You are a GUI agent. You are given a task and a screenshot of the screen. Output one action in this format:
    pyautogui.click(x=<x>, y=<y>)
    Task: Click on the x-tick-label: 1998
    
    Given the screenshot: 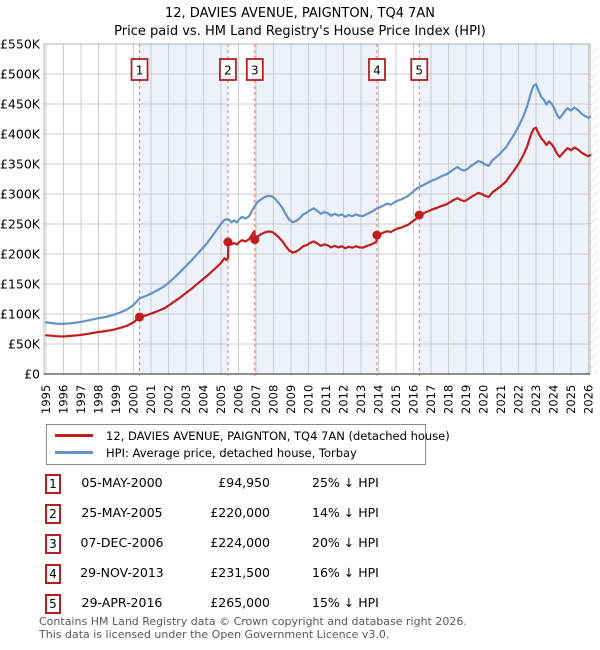 What is the action you would take?
    pyautogui.click(x=99, y=399)
    